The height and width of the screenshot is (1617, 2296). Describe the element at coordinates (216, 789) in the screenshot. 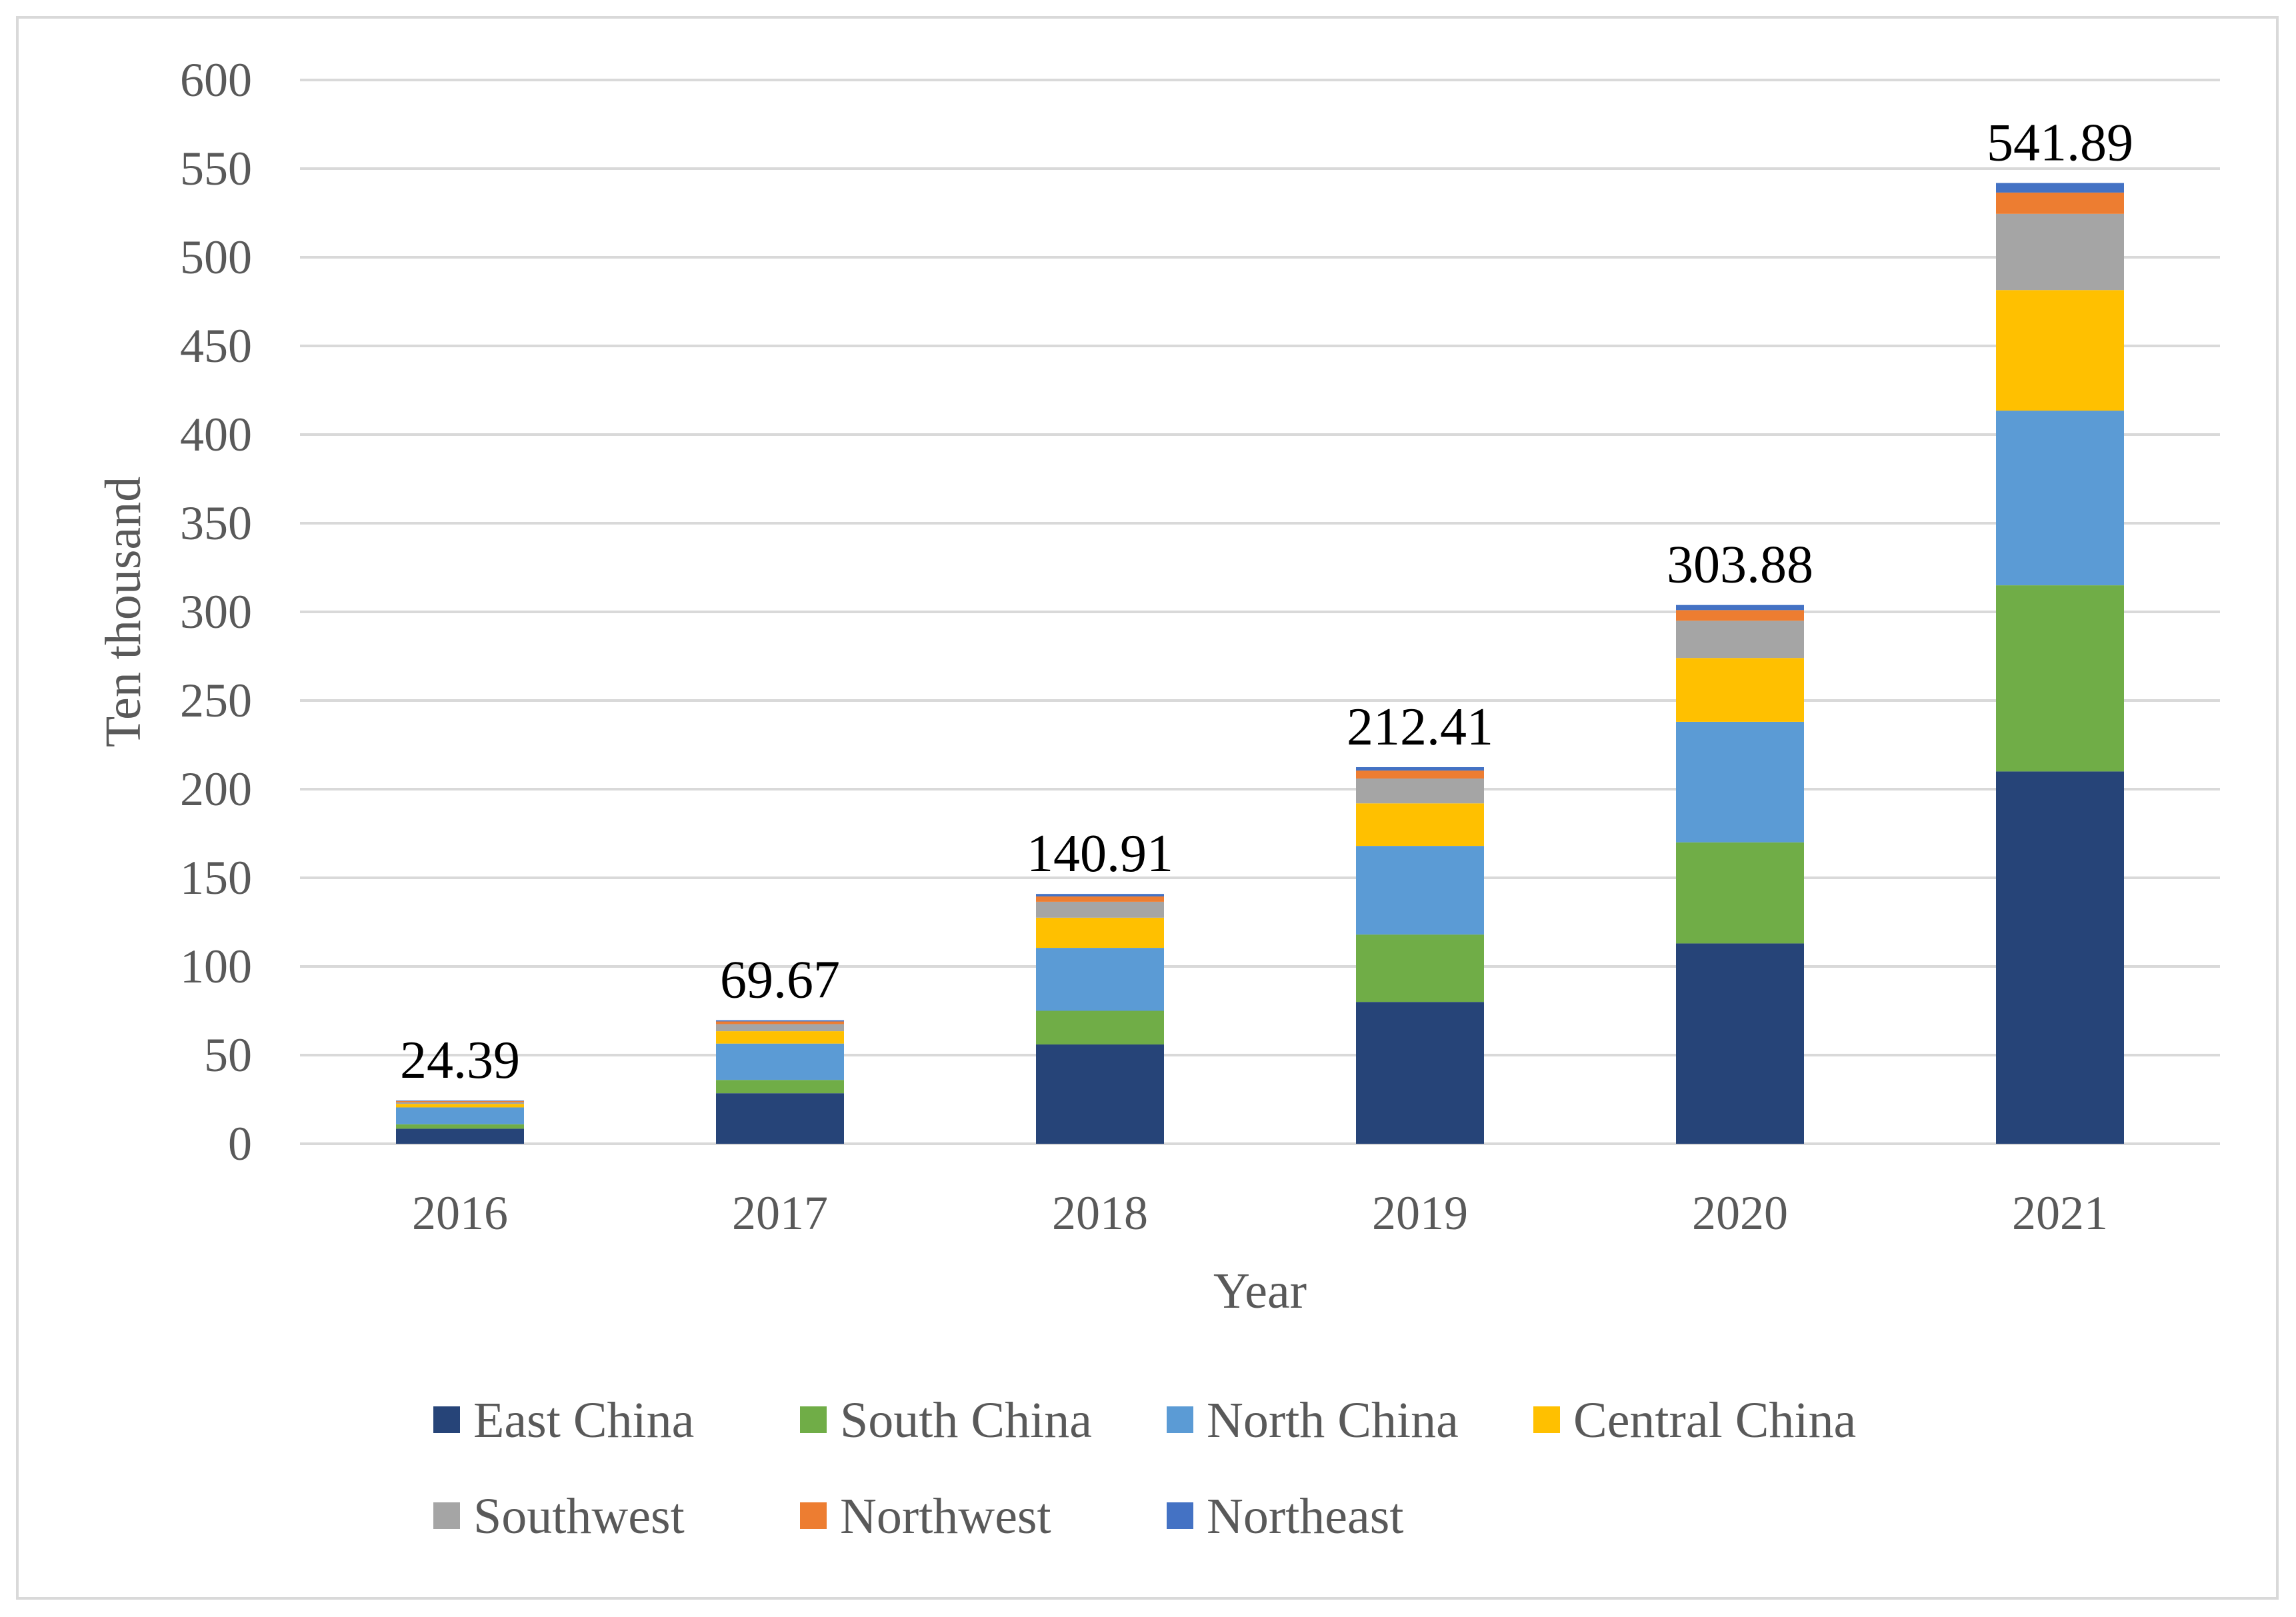

I see `y-tick-label: 200` at that location.